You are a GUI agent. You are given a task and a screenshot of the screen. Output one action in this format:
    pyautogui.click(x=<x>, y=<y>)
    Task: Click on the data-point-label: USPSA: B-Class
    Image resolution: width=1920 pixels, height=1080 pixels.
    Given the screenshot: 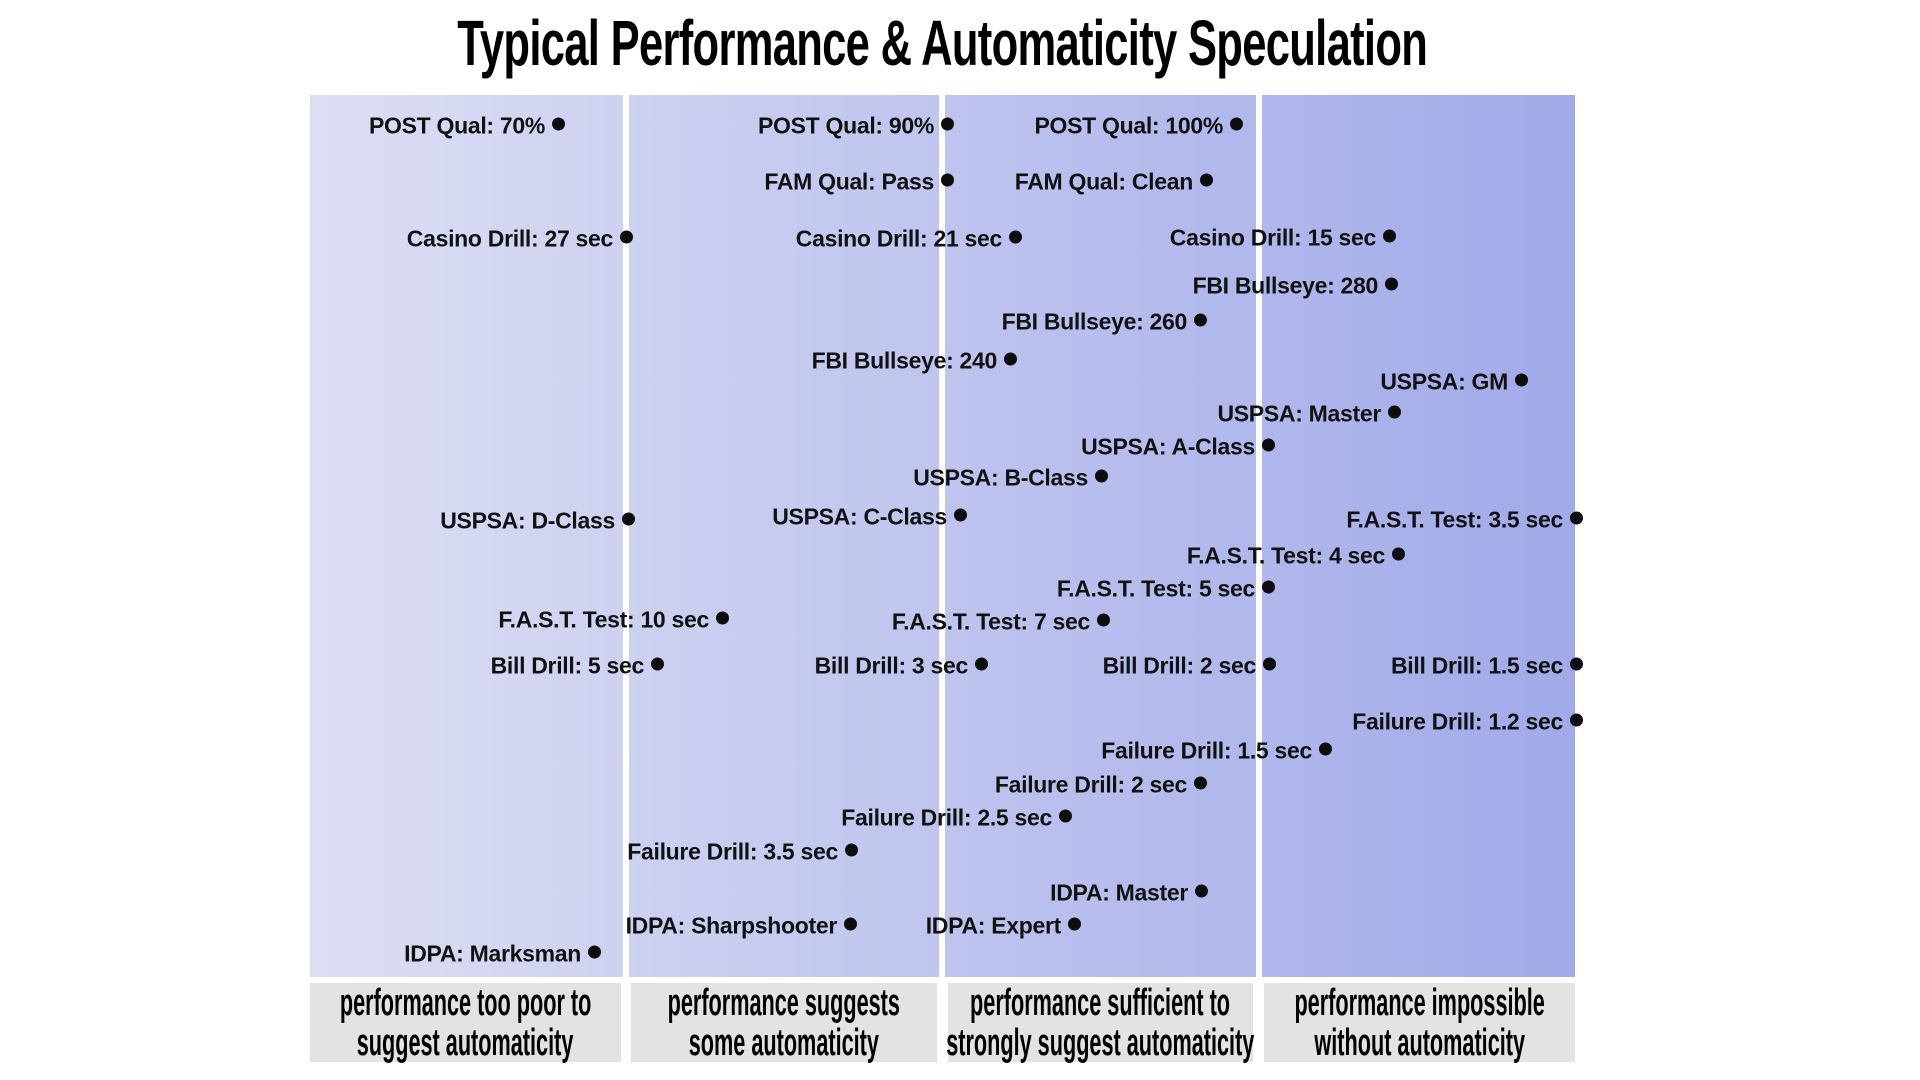 What is the action you would take?
    pyautogui.click(x=1000, y=477)
    